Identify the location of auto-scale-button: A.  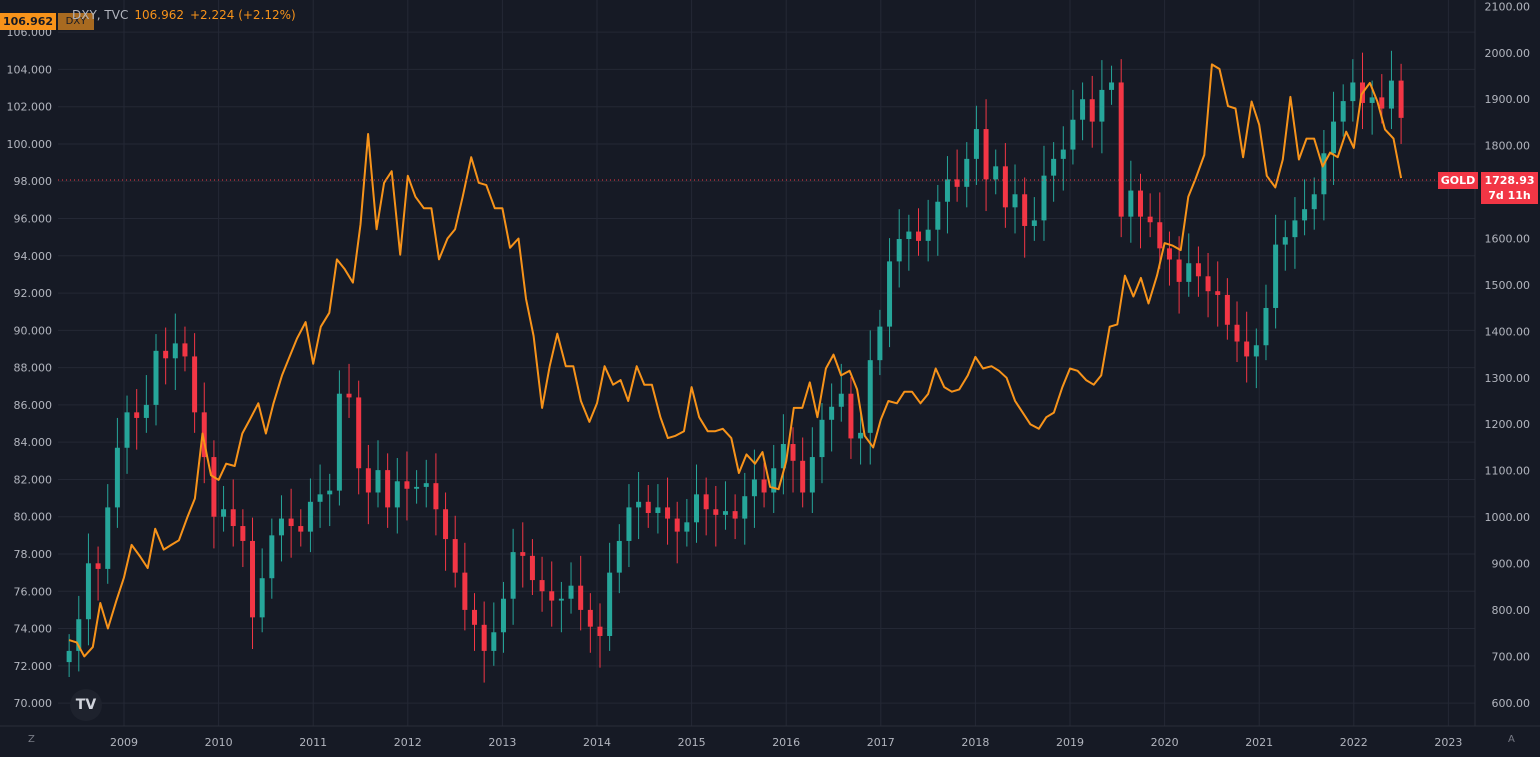
(1511, 739).